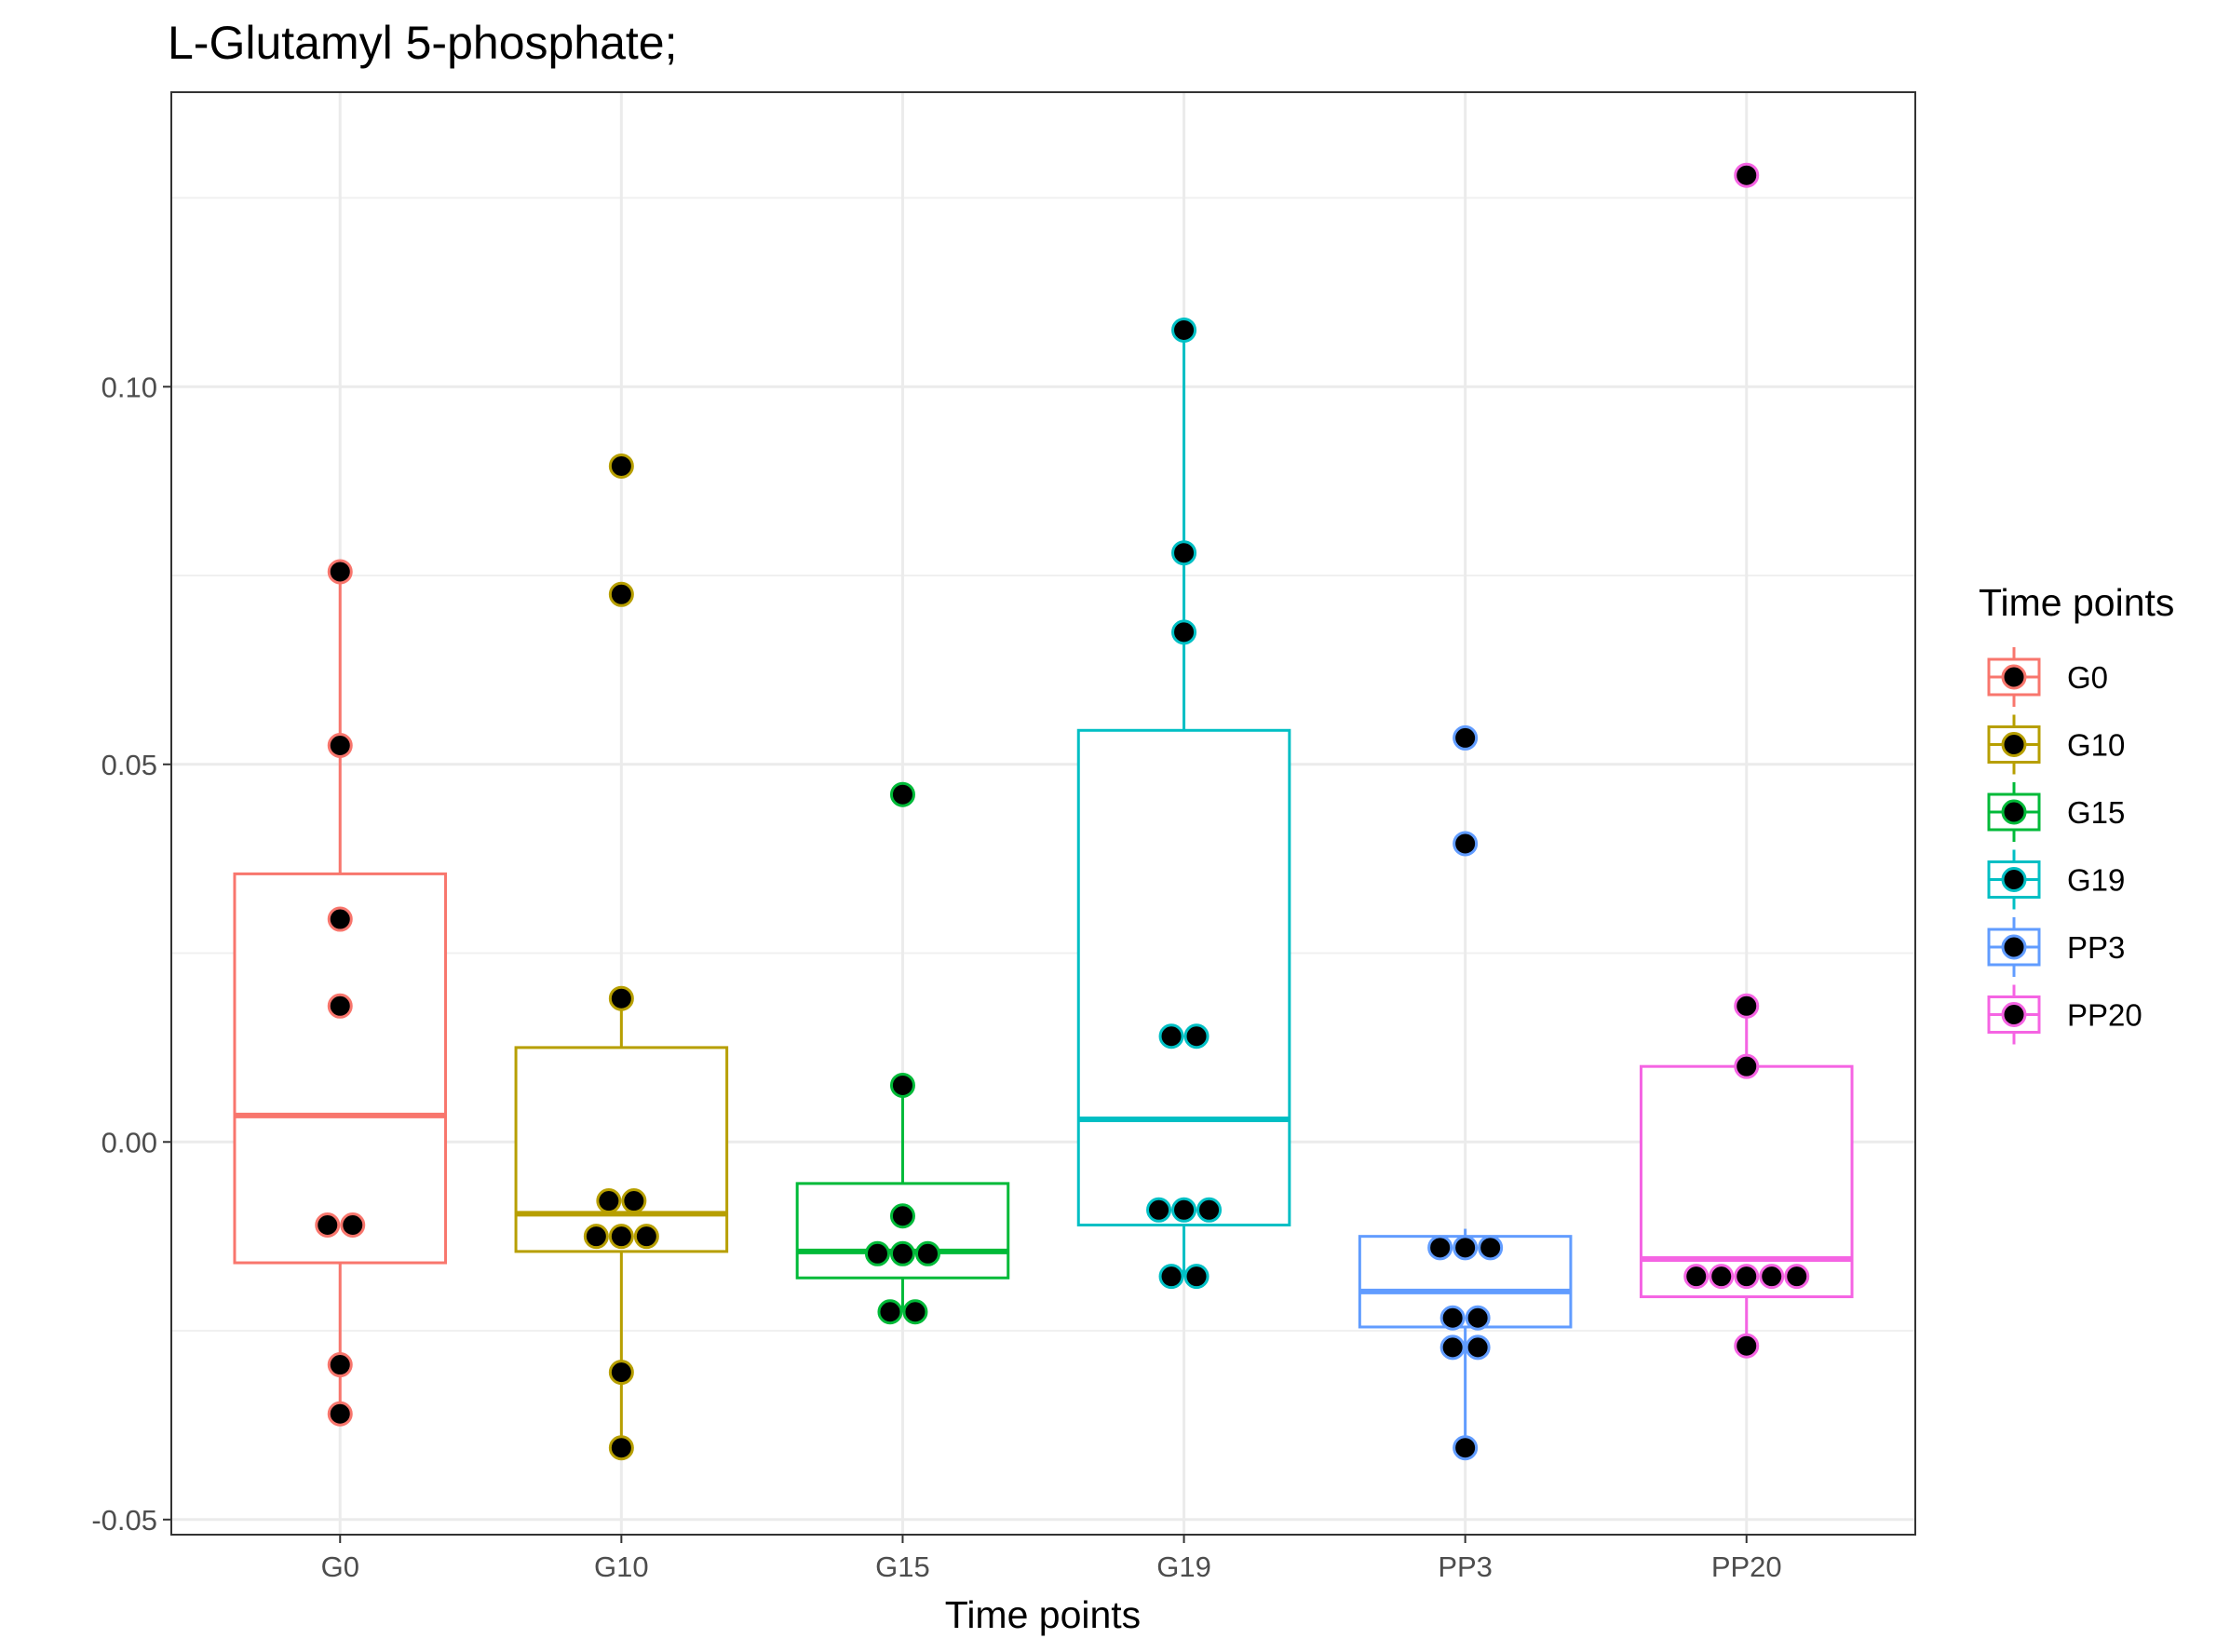 The height and width of the screenshot is (1652, 2230). Describe the element at coordinates (423, 43) in the screenshot. I see `chart-title: L-Glutamyl 5-phosphate;` at that location.